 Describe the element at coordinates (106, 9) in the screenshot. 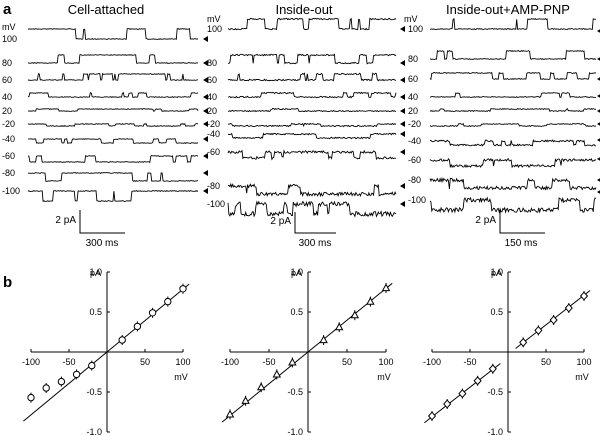

I see `column-title-cell-attached: Cell-attached` at that location.